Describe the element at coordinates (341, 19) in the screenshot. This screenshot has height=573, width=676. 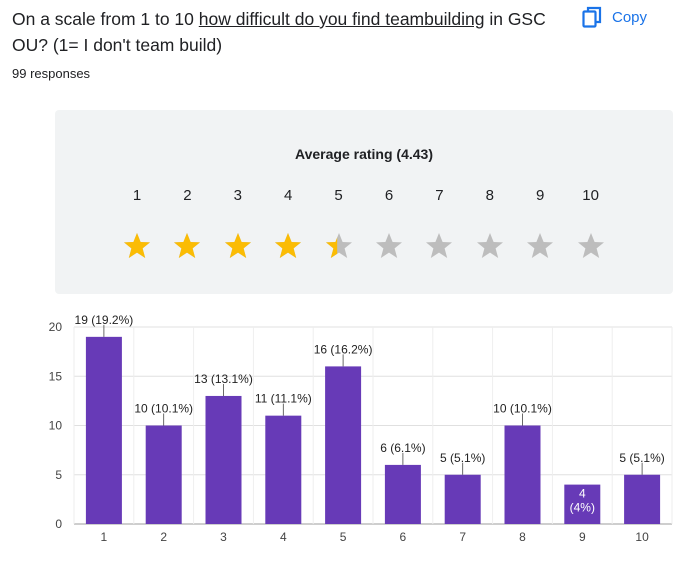
I see `question-text-underlined: how difficult do you find teambuilding` at that location.